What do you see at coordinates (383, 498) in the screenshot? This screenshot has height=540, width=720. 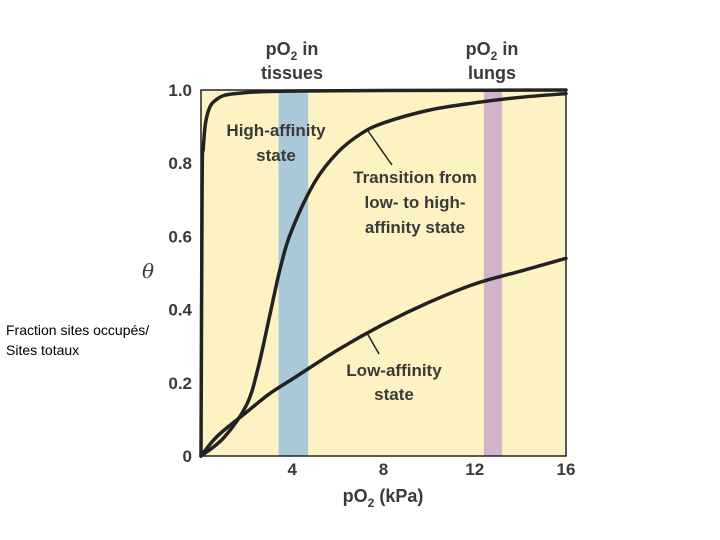 I see `x-axis-label: pO2 (kPa)` at bounding box center [383, 498].